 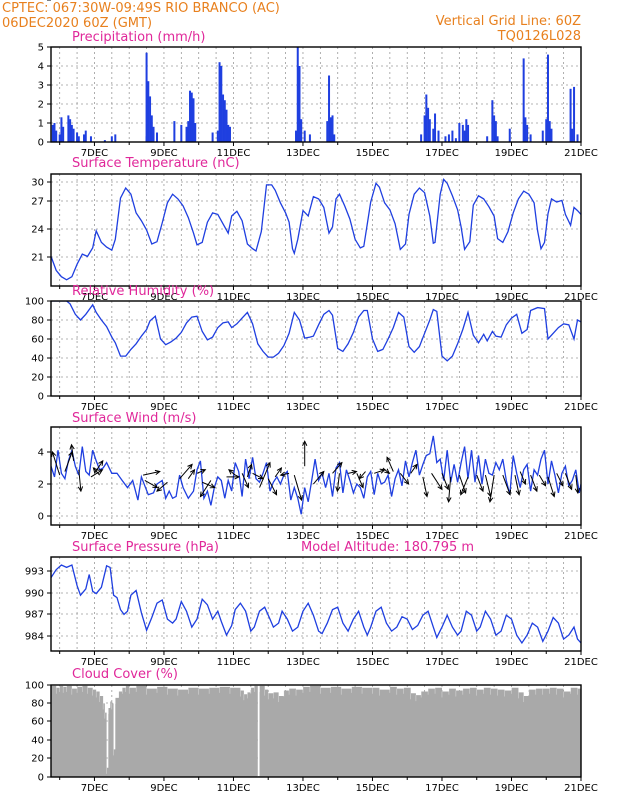 I want to click on y-tick-label: 20, so click(x=37, y=759).